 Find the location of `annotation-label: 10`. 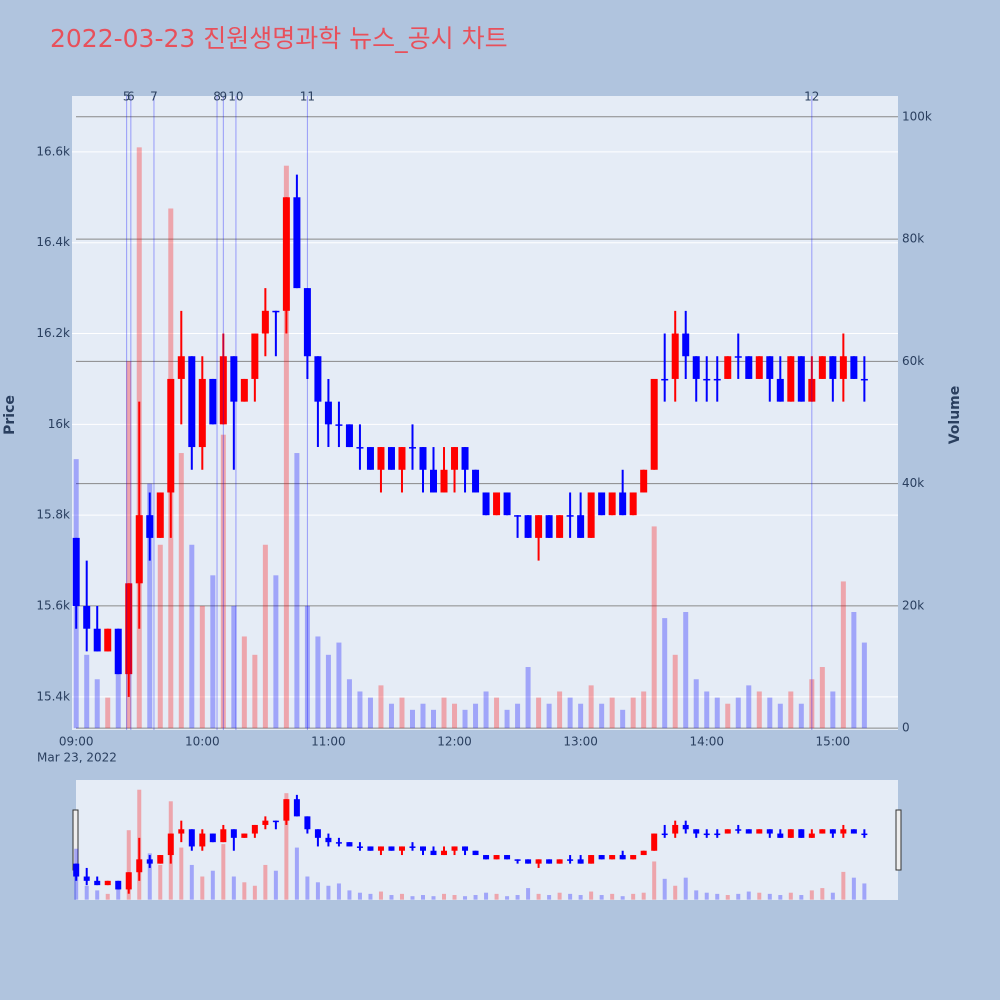

annotation-label: 10 is located at coordinates (235, 97).